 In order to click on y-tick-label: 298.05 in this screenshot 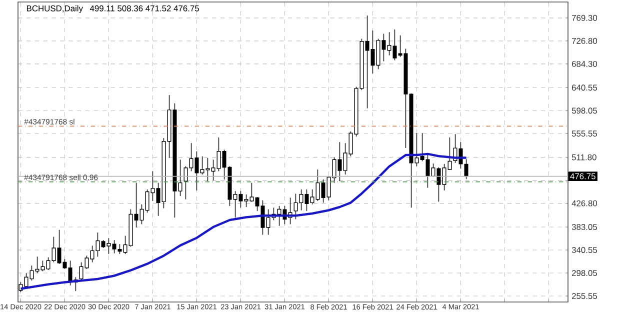, I will do `click(585, 273)`.